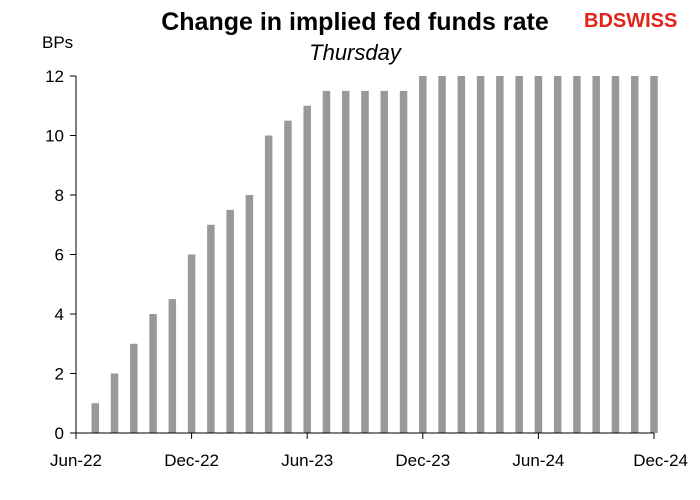  Describe the element at coordinates (356, 52) in the screenshot. I see `chart-subtitle: Thursday` at that location.